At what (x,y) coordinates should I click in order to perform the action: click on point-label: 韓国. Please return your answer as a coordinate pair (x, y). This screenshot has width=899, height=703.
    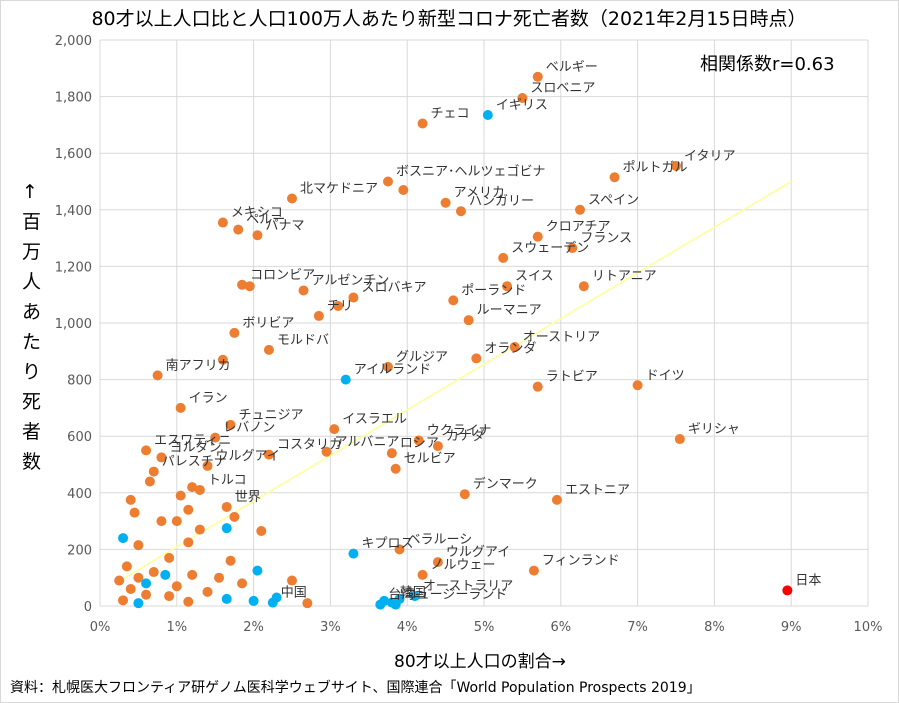
    Looking at the image, I should click on (413, 593).